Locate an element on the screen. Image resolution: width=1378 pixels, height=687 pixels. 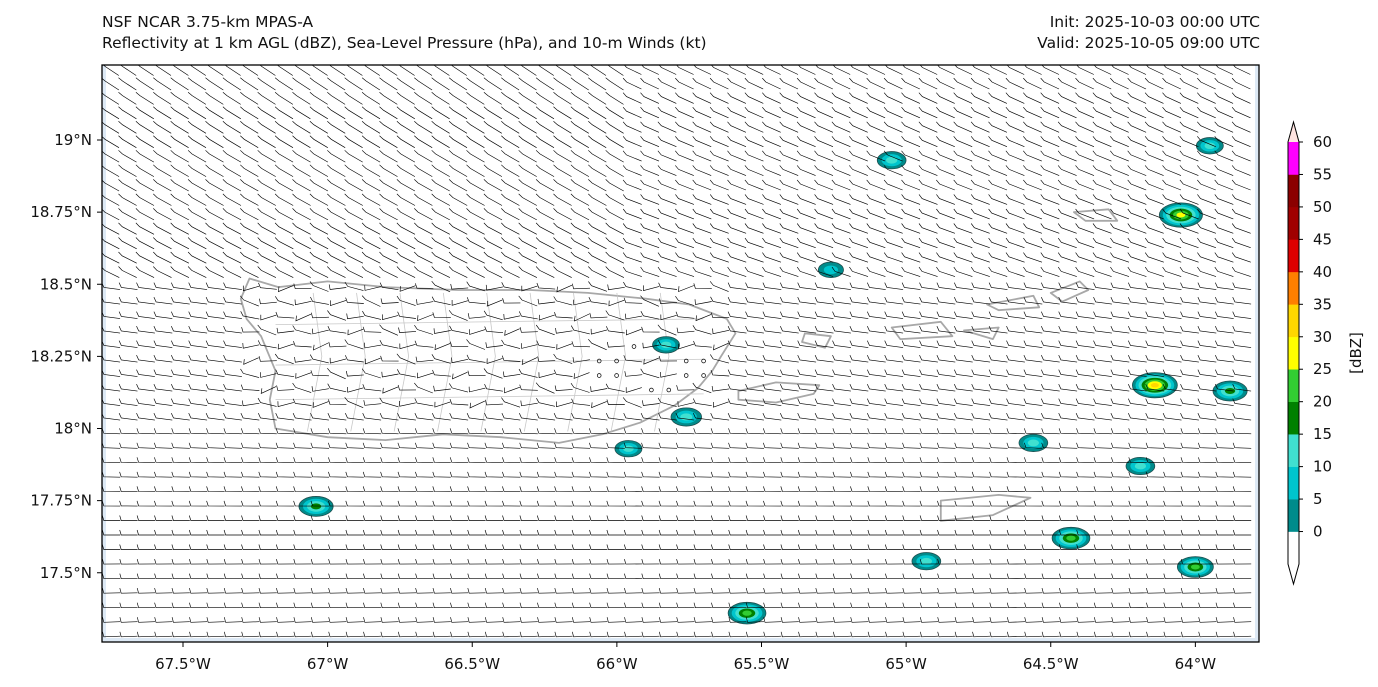
colorbar-segment is located at coordinates (1293, 223).